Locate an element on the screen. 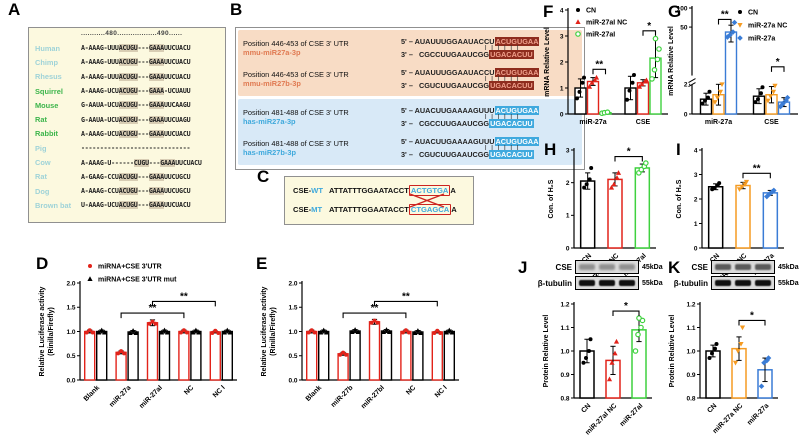 The height and width of the screenshot is (448, 803). x-tick-label: miR-27a is located at coordinates (758, 414).